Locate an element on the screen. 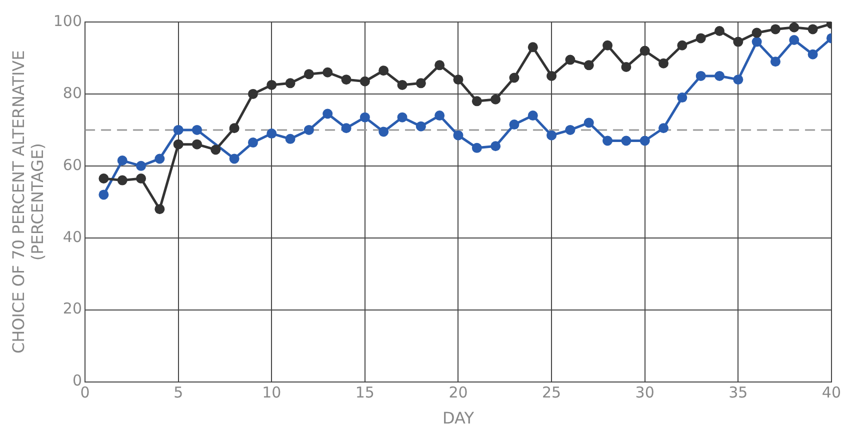 This screenshot has height=439, width=852. x-tick-label: 25 is located at coordinates (552, 393).